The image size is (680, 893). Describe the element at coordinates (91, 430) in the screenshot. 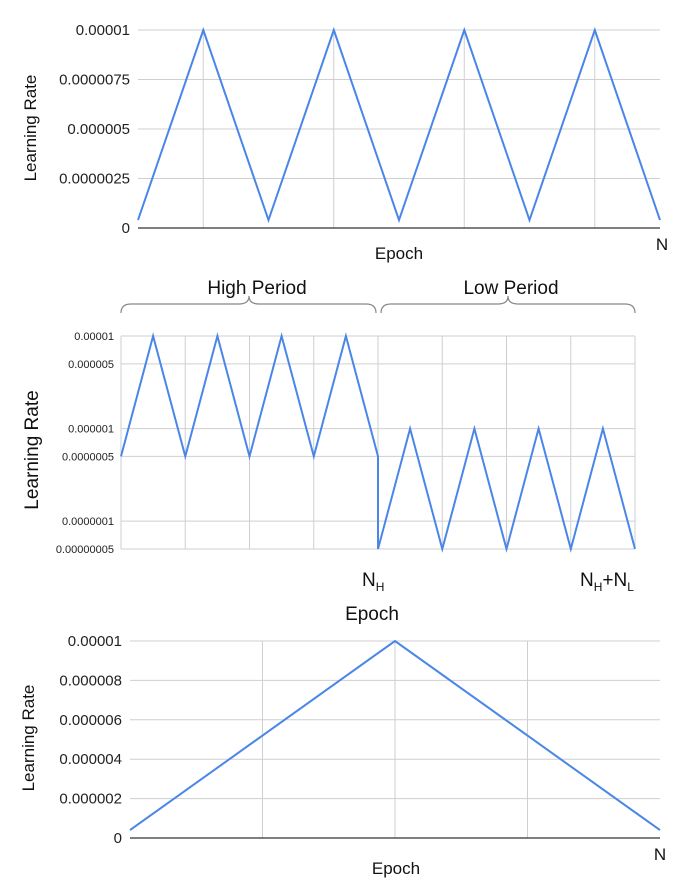

I see `chart-2-y-tick-label: 0.000001` at that location.